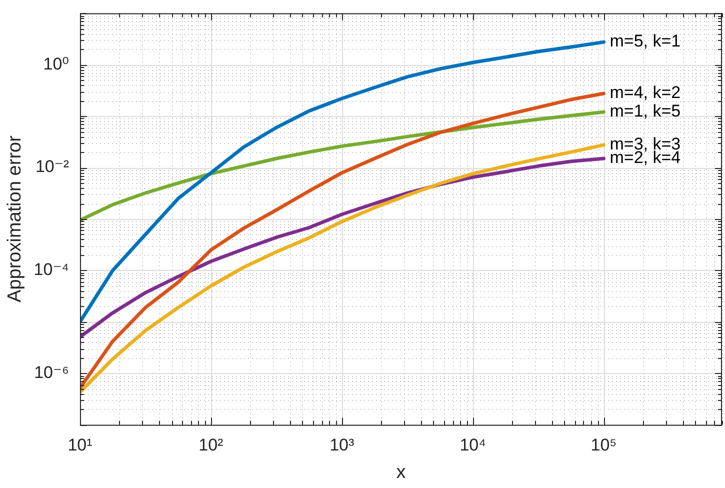 This screenshot has height=488, width=725. I want to click on y-axis-title: Approximation error, so click(15, 218).